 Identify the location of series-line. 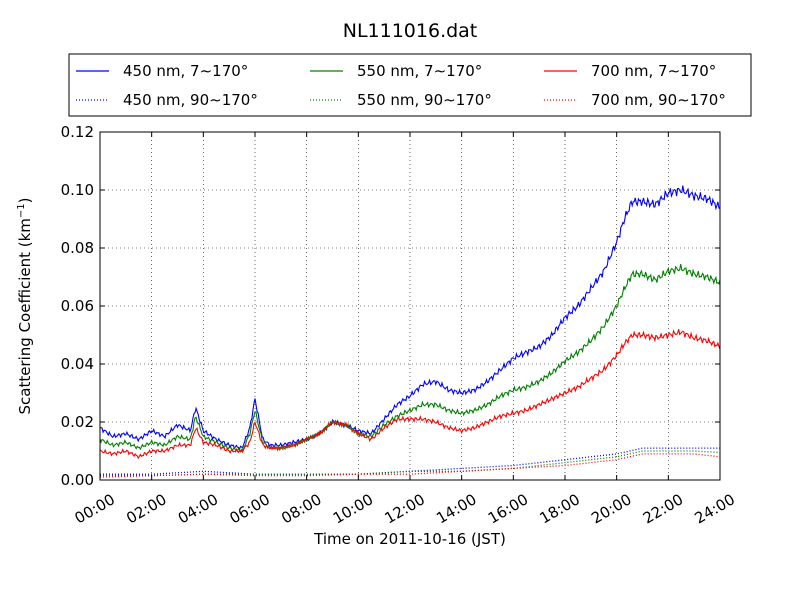
(410, 465).